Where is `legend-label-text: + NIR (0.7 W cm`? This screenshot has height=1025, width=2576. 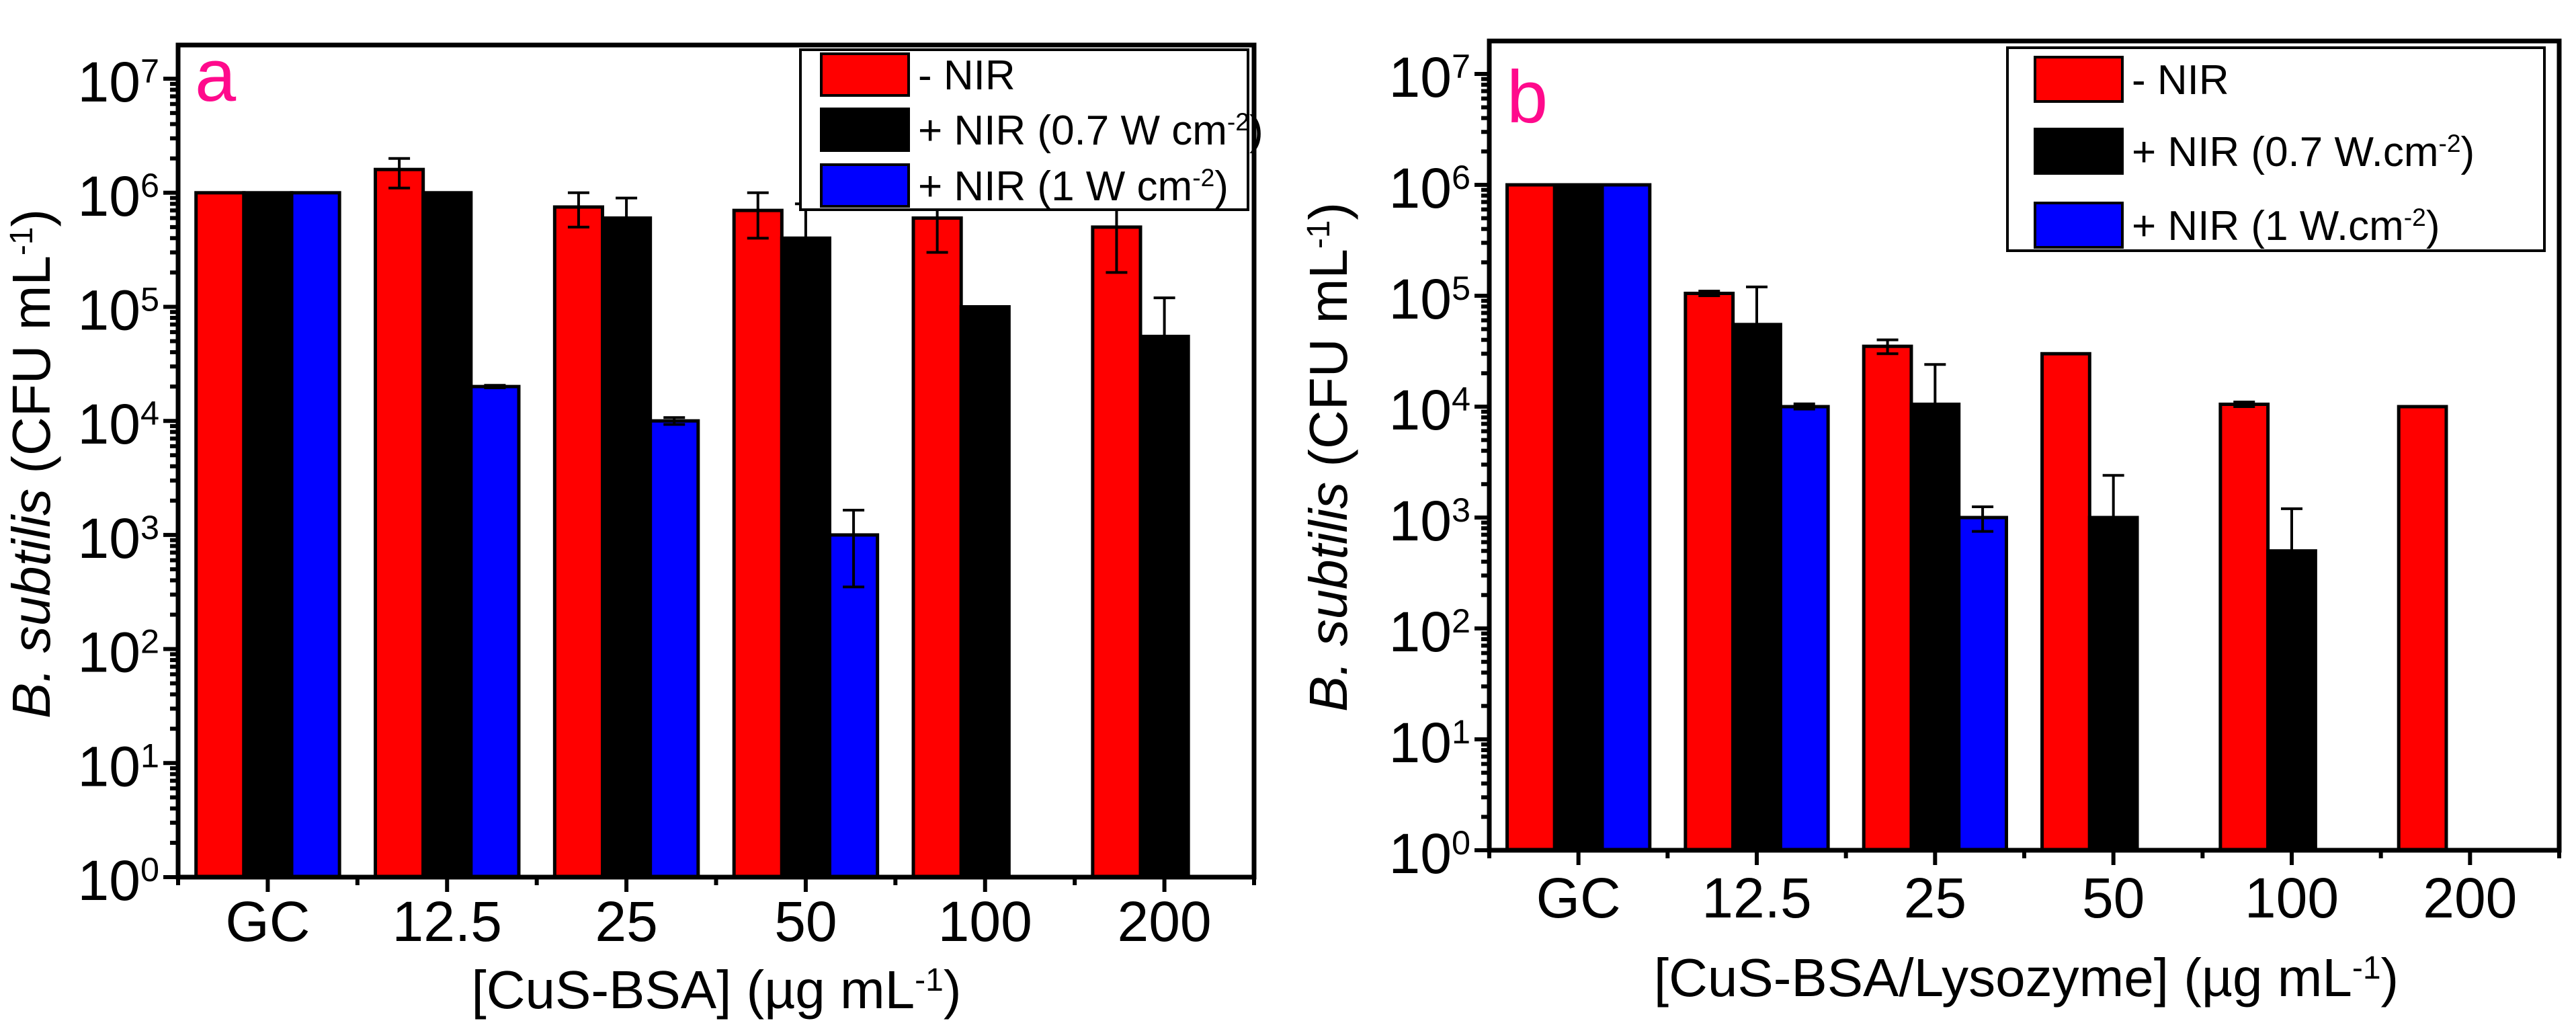 legend-label-text: + NIR (0.7 W cm is located at coordinates (1072, 131).